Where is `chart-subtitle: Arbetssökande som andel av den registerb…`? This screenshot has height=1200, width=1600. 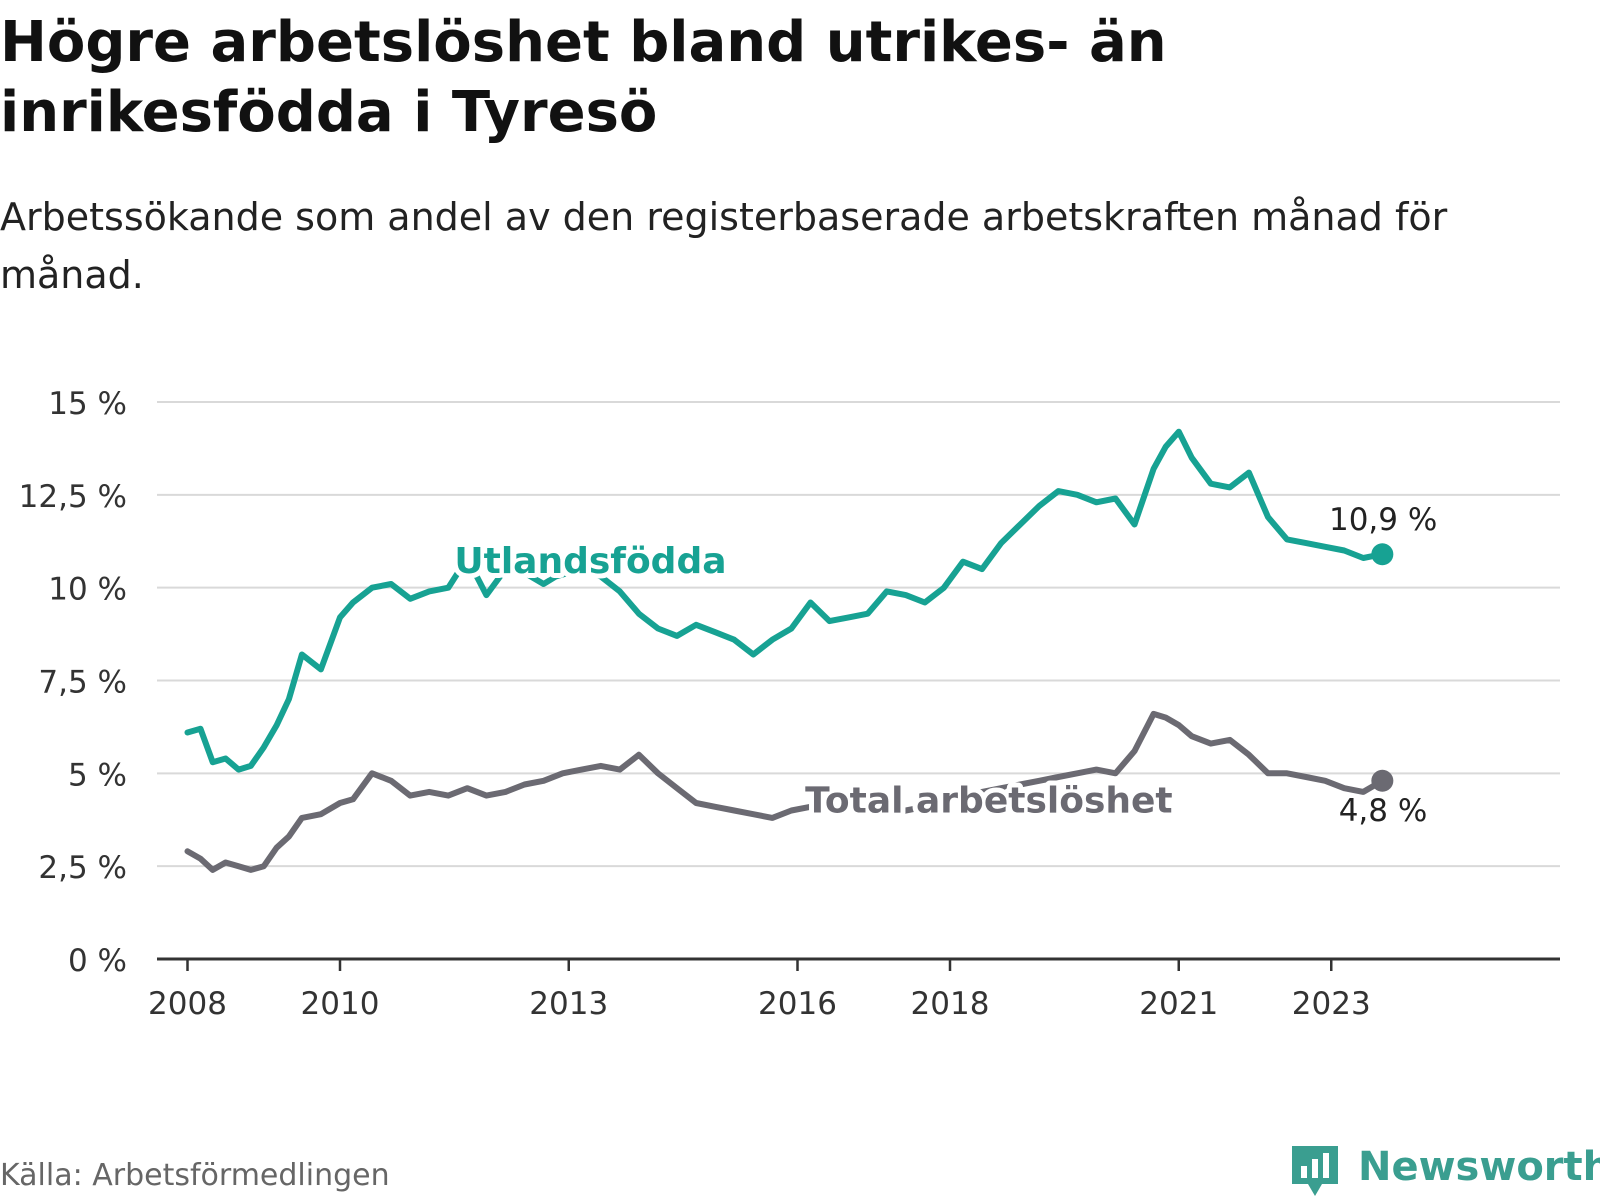 chart-subtitle: Arbetssökande som andel av den registerb… is located at coordinates (724, 246).